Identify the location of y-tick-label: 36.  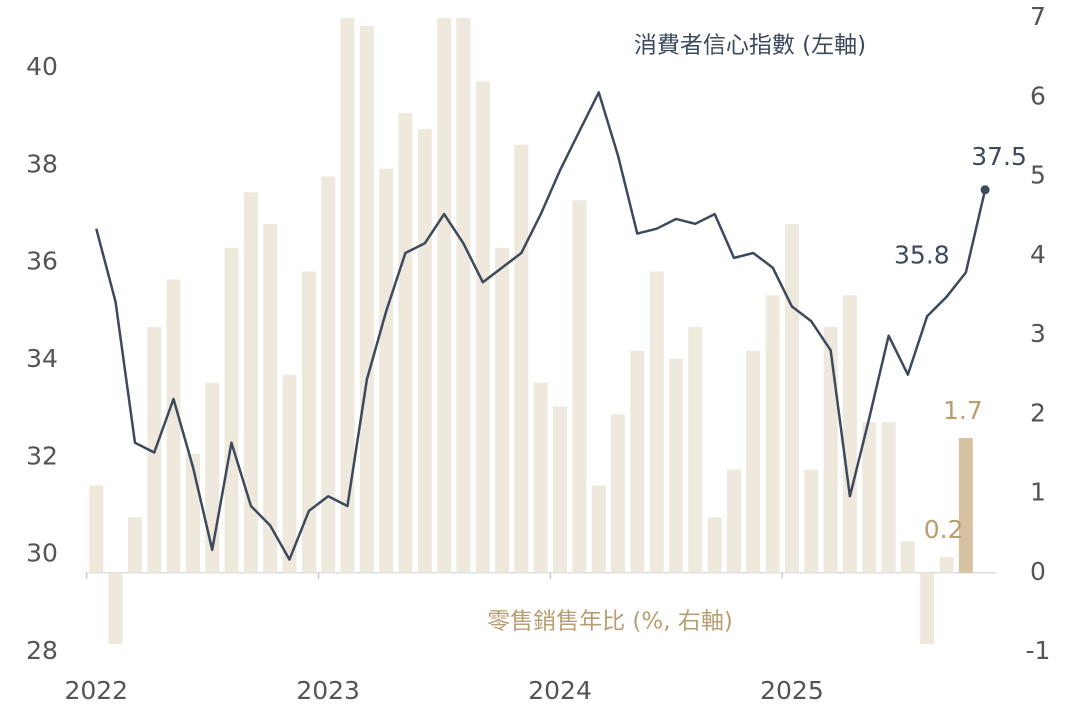
(42, 261).